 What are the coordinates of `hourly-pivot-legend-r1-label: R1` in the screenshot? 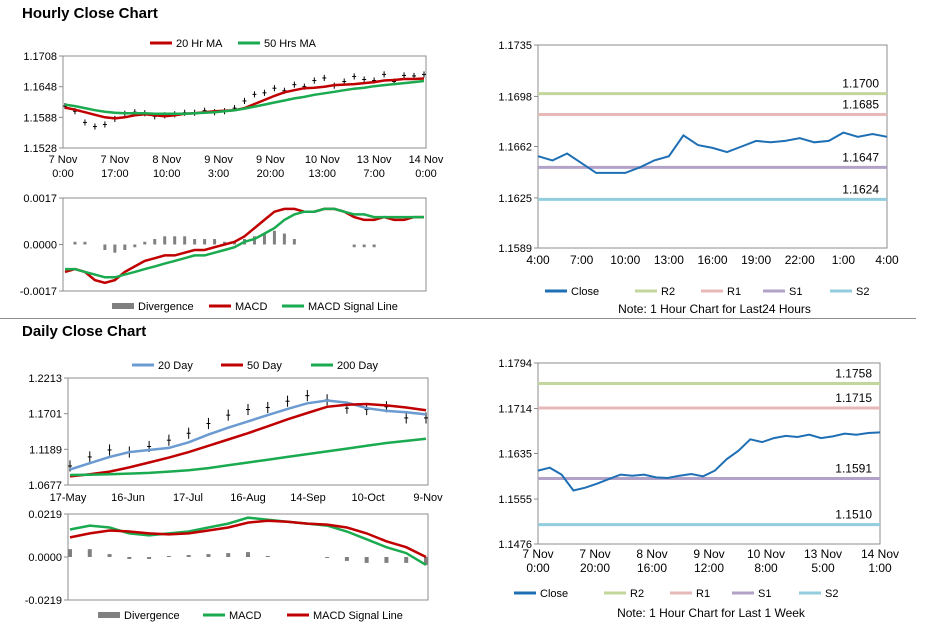 It's located at (734, 292).